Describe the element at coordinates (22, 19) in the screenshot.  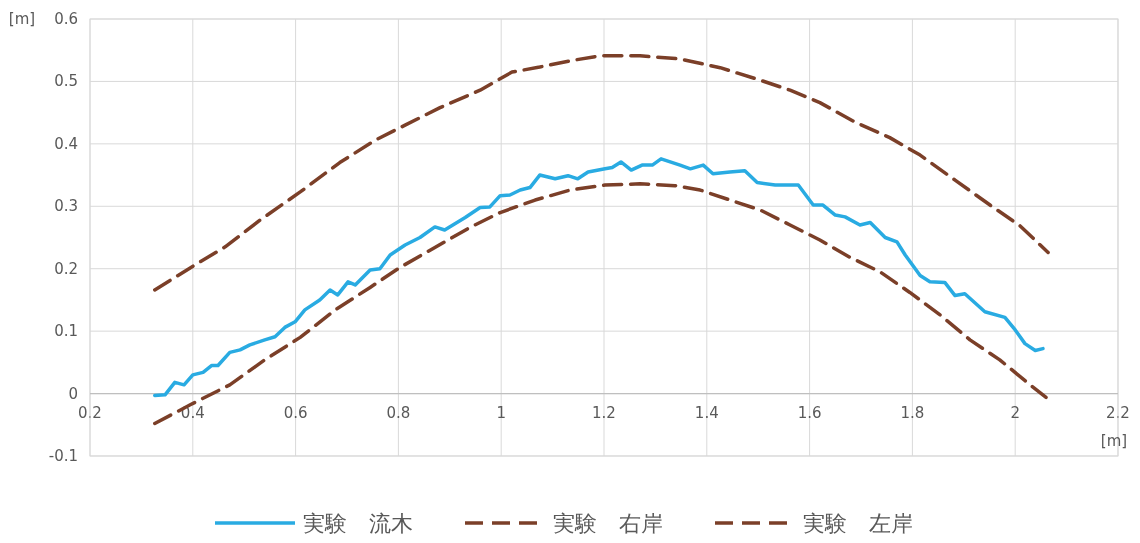
I see `y-axis-title: [m]` at that location.